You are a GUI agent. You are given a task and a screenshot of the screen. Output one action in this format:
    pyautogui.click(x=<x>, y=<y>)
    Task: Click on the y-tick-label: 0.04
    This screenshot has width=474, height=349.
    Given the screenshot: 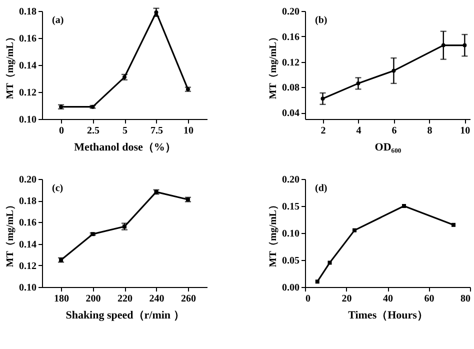 What is the action you would take?
    pyautogui.click(x=291, y=114)
    